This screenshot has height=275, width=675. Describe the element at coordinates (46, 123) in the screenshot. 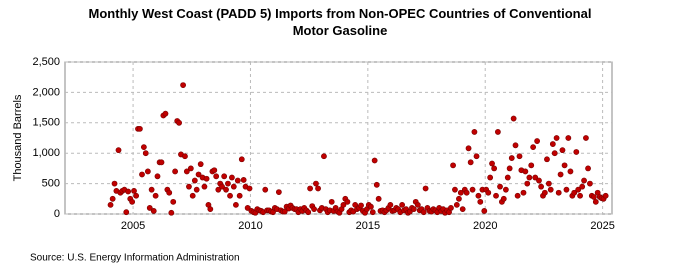

I see `y-tick-label: 1,500` at that location.